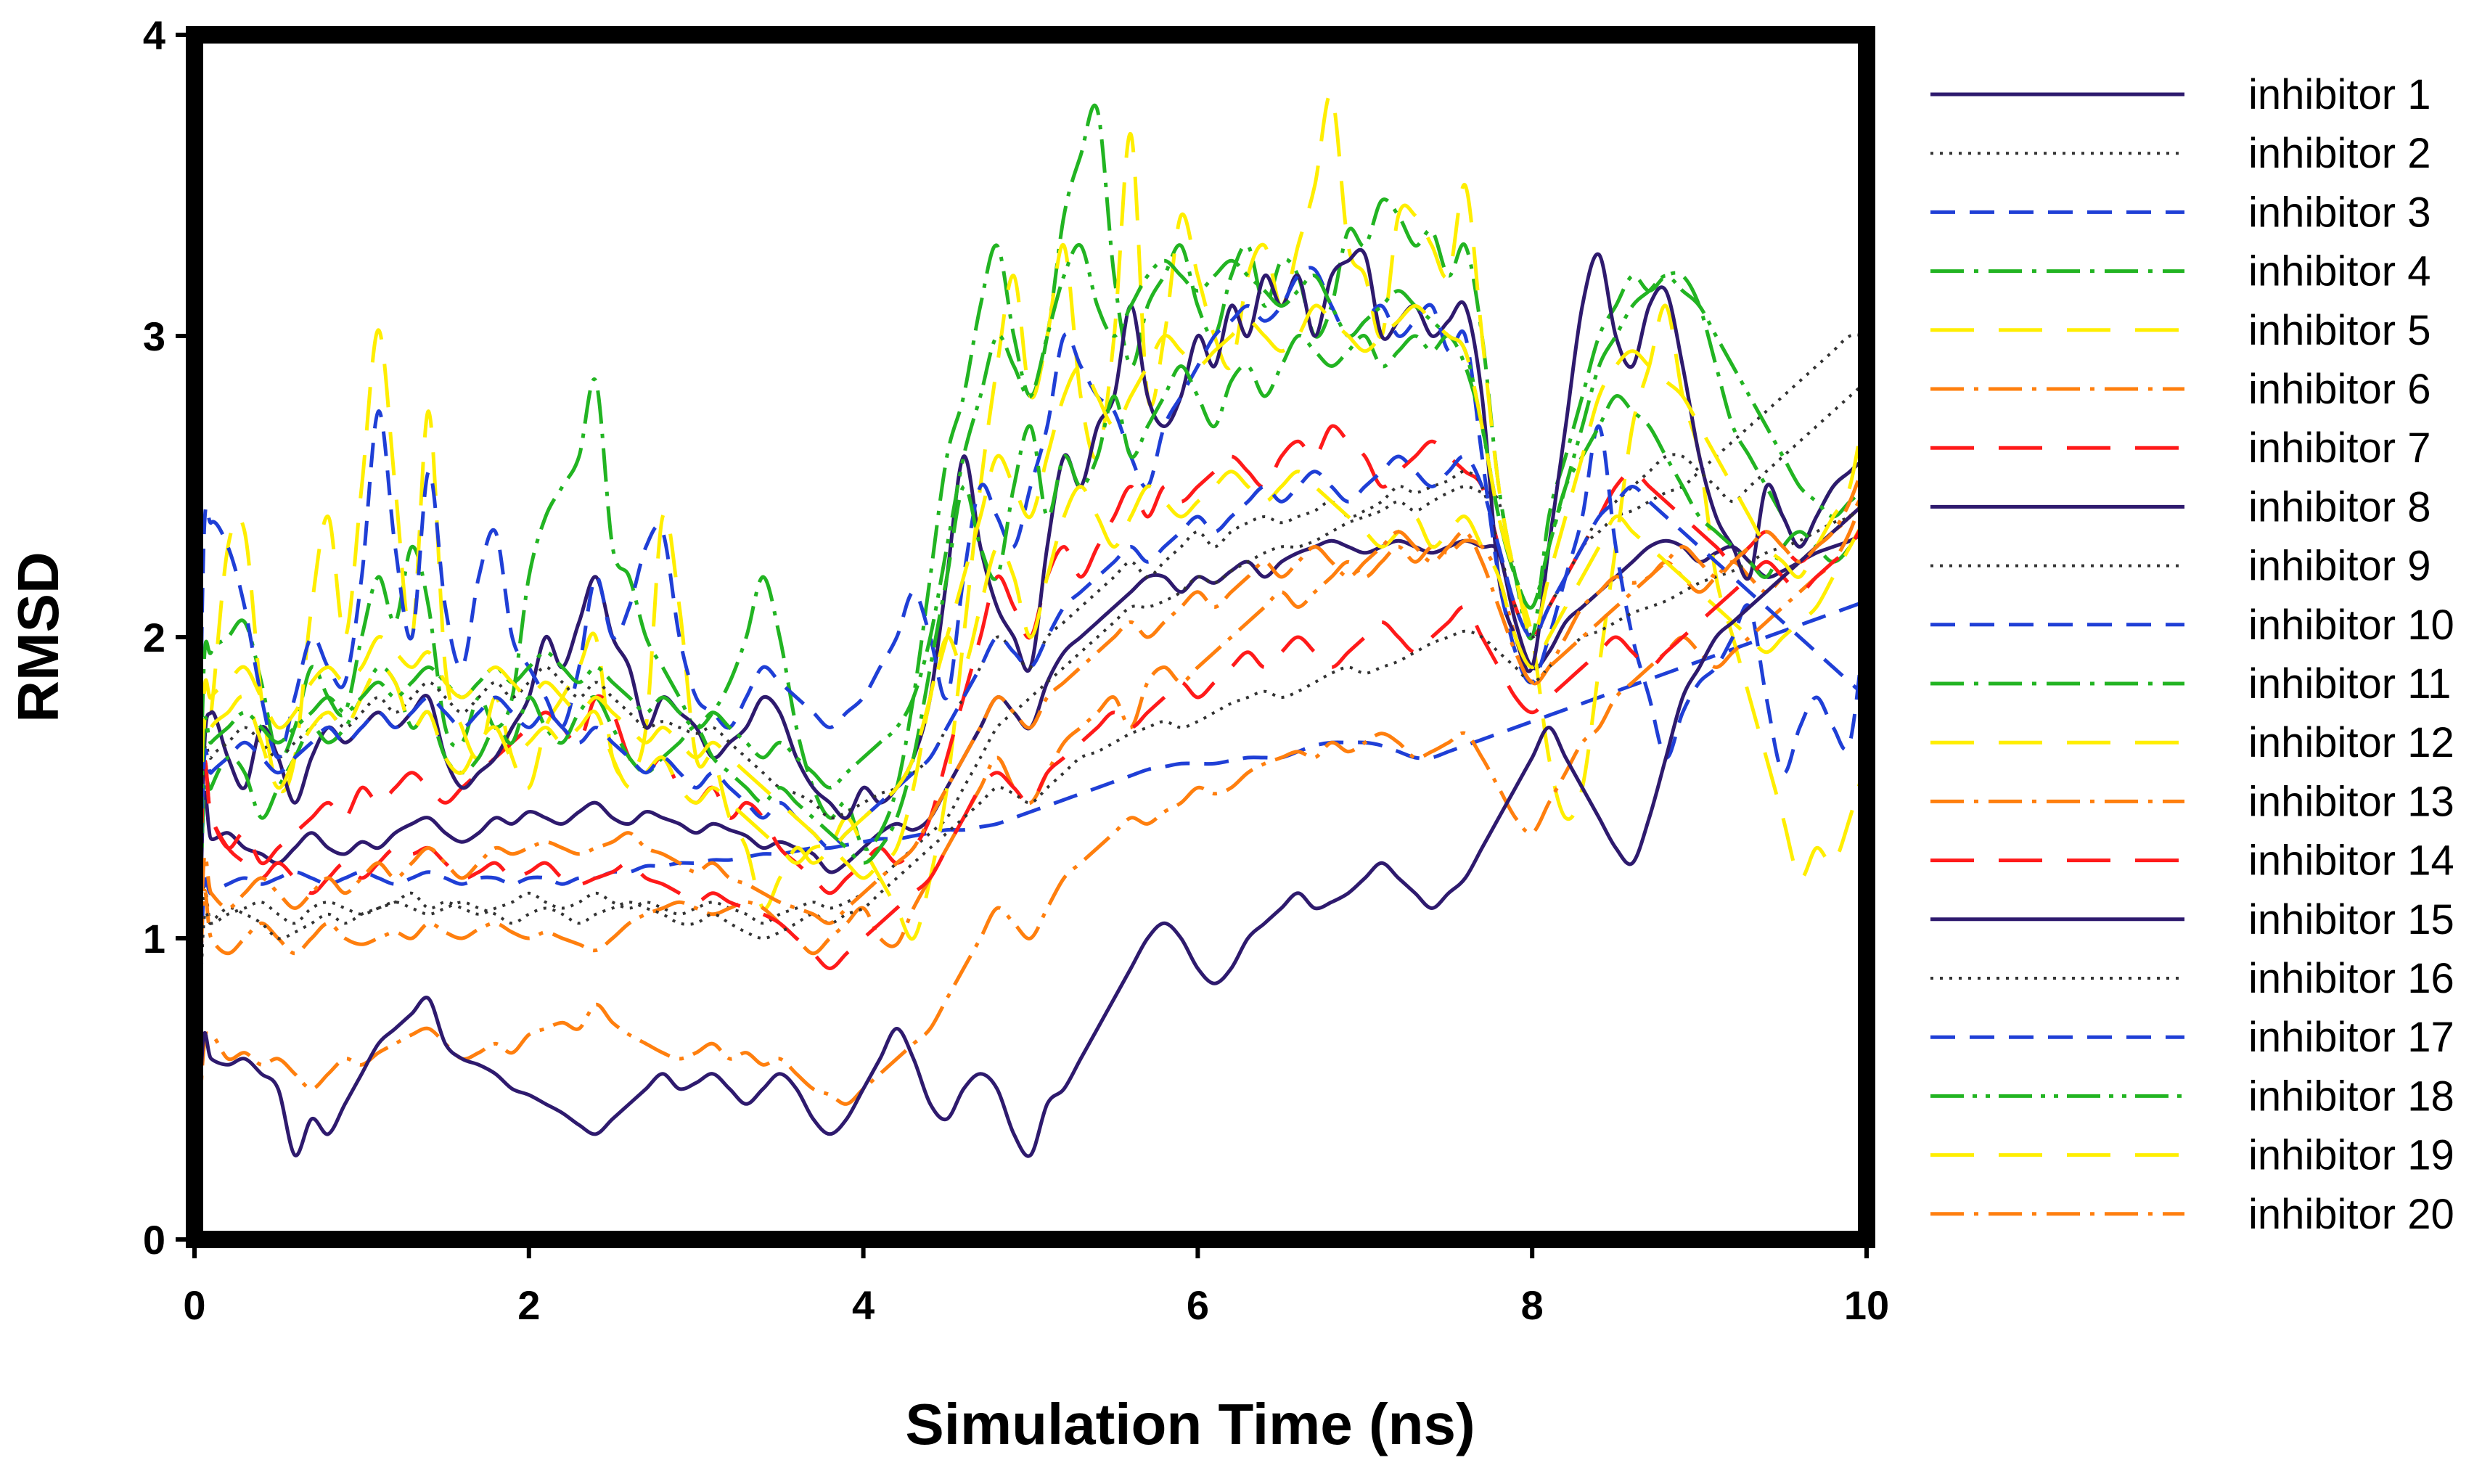 The image size is (2490, 1484). What do you see at coordinates (2351, 1214) in the screenshot?
I see `legend-label: inhibitor 20` at bounding box center [2351, 1214].